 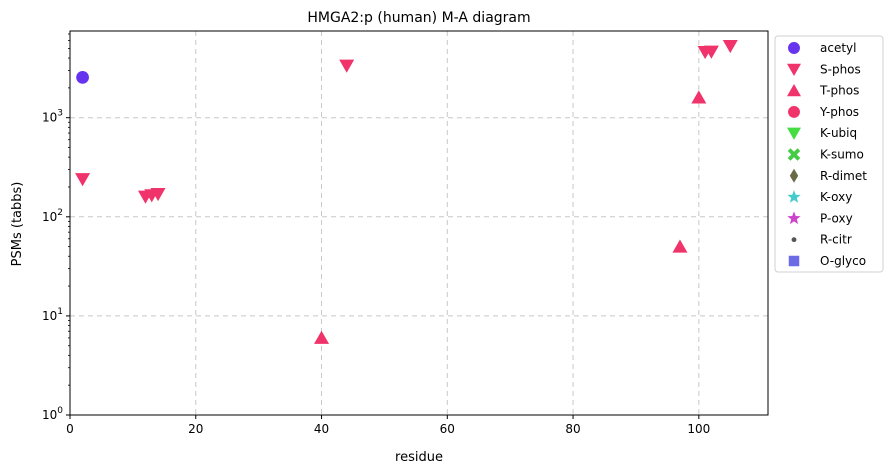 What do you see at coordinates (70, 429) in the screenshot?
I see `x-tick-label: 0` at bounding box center [70, 429].